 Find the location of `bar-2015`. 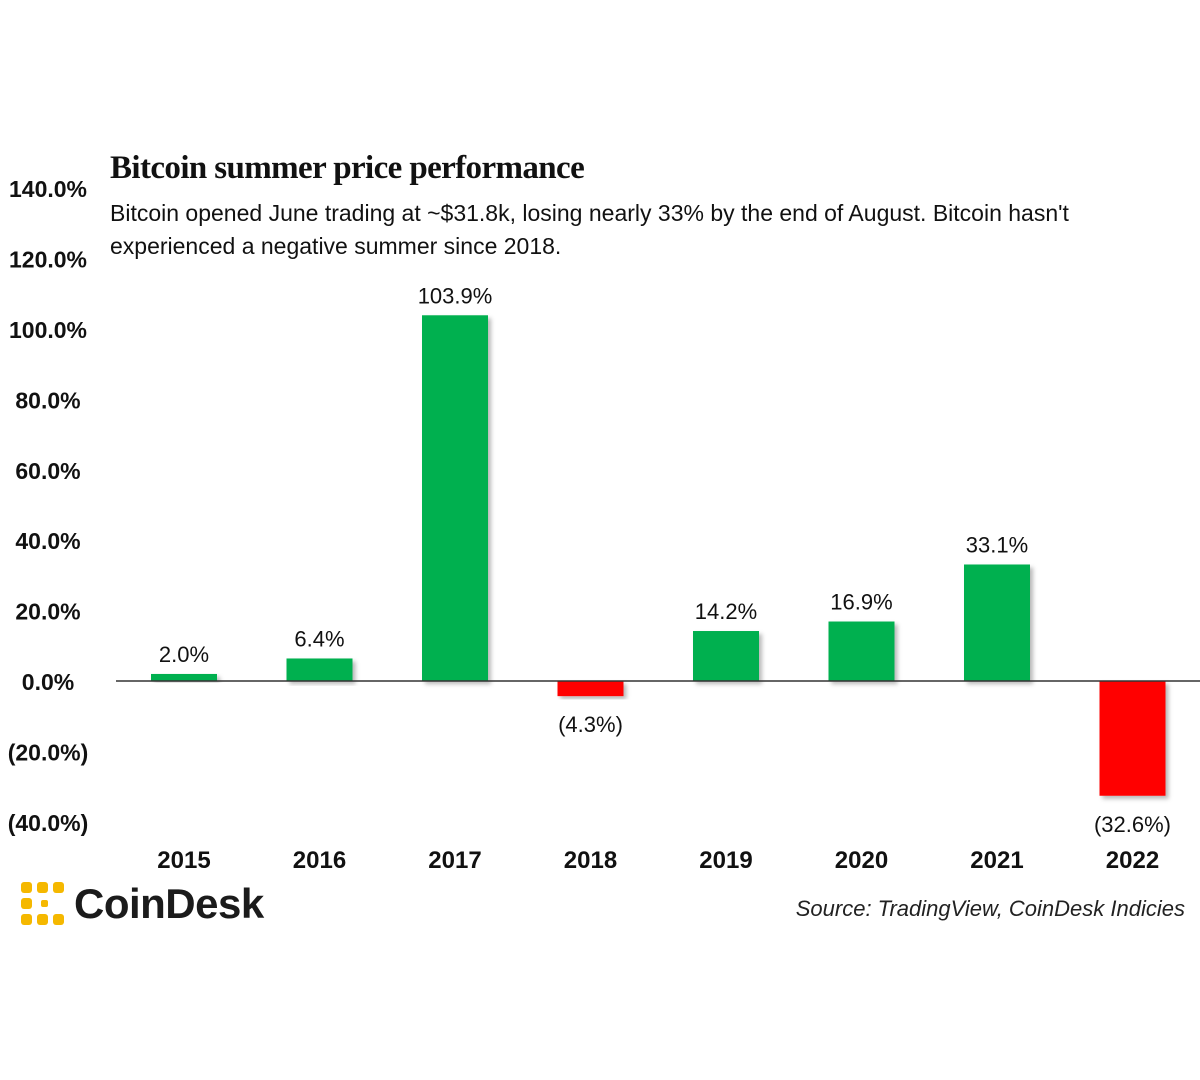

bar-2015 is located at coordinates (184, 677).